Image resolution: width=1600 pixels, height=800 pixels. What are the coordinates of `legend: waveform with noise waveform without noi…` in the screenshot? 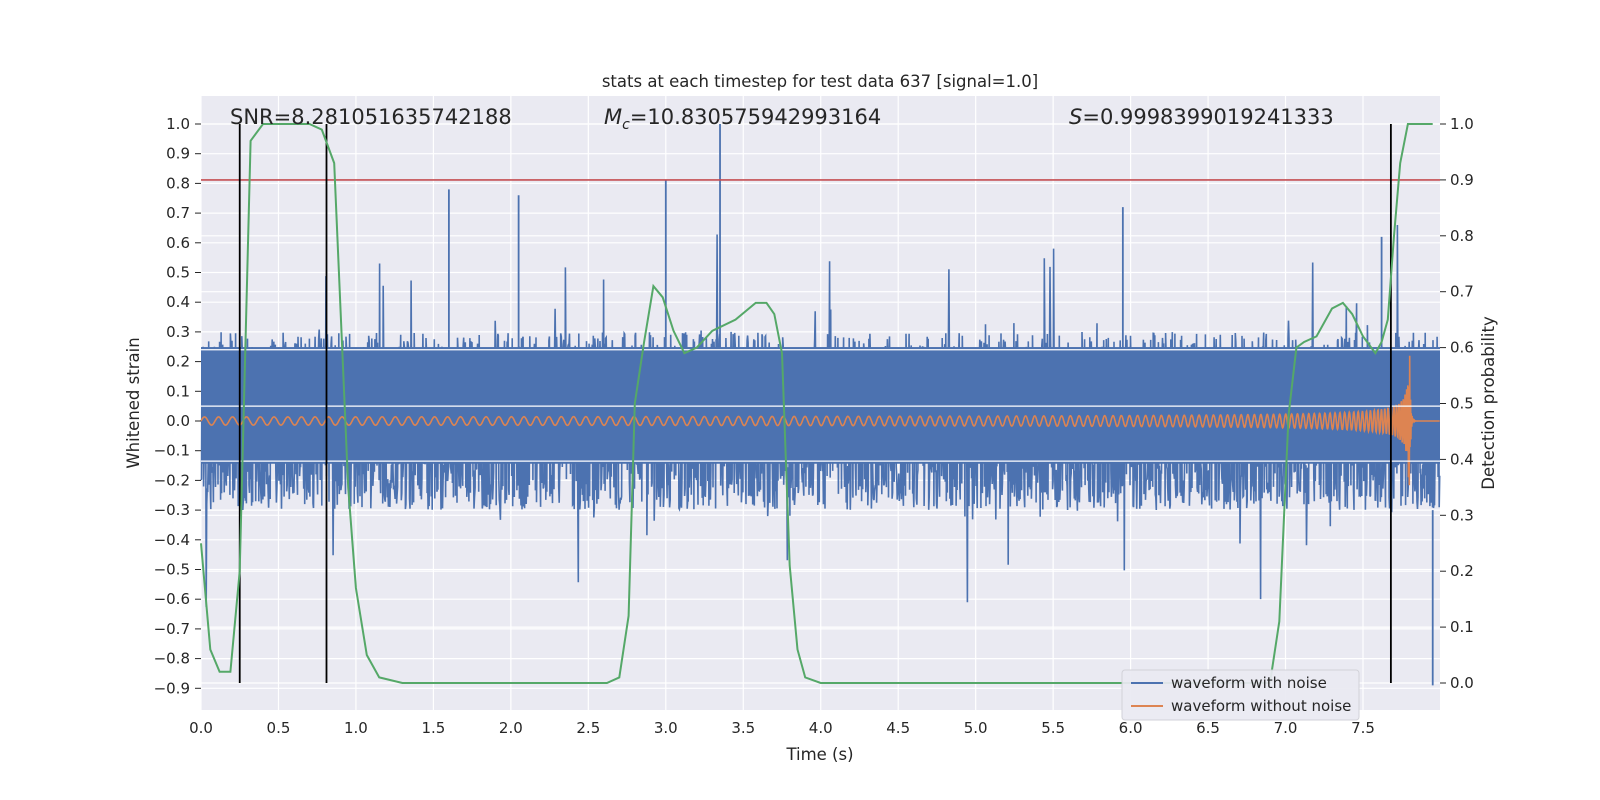 It's located at (1240, 695).